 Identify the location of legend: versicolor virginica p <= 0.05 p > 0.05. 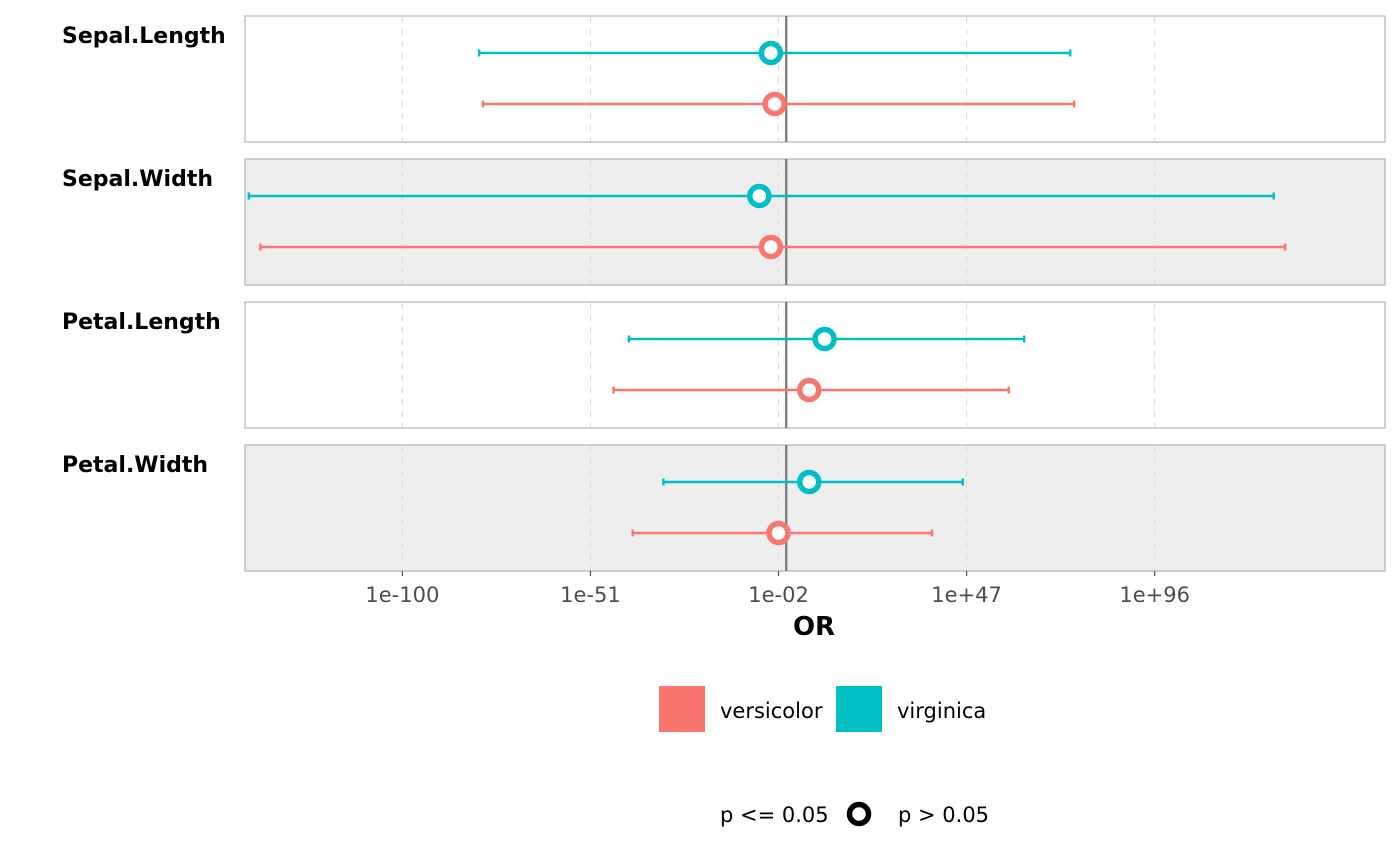
(824, 756).